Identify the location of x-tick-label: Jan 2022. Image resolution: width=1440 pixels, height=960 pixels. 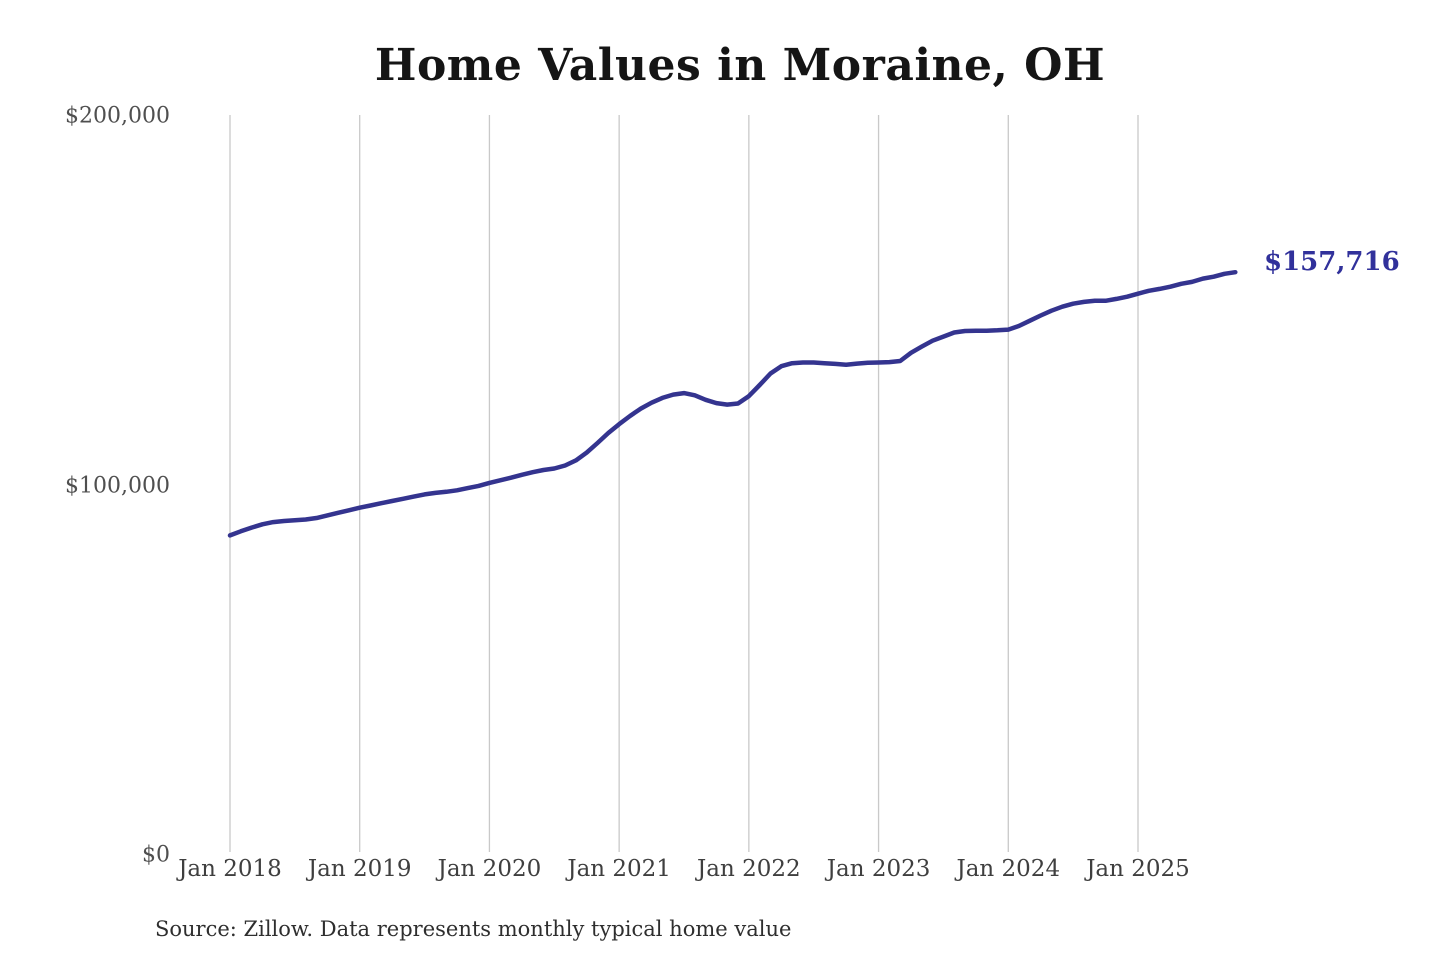
(749, 869).